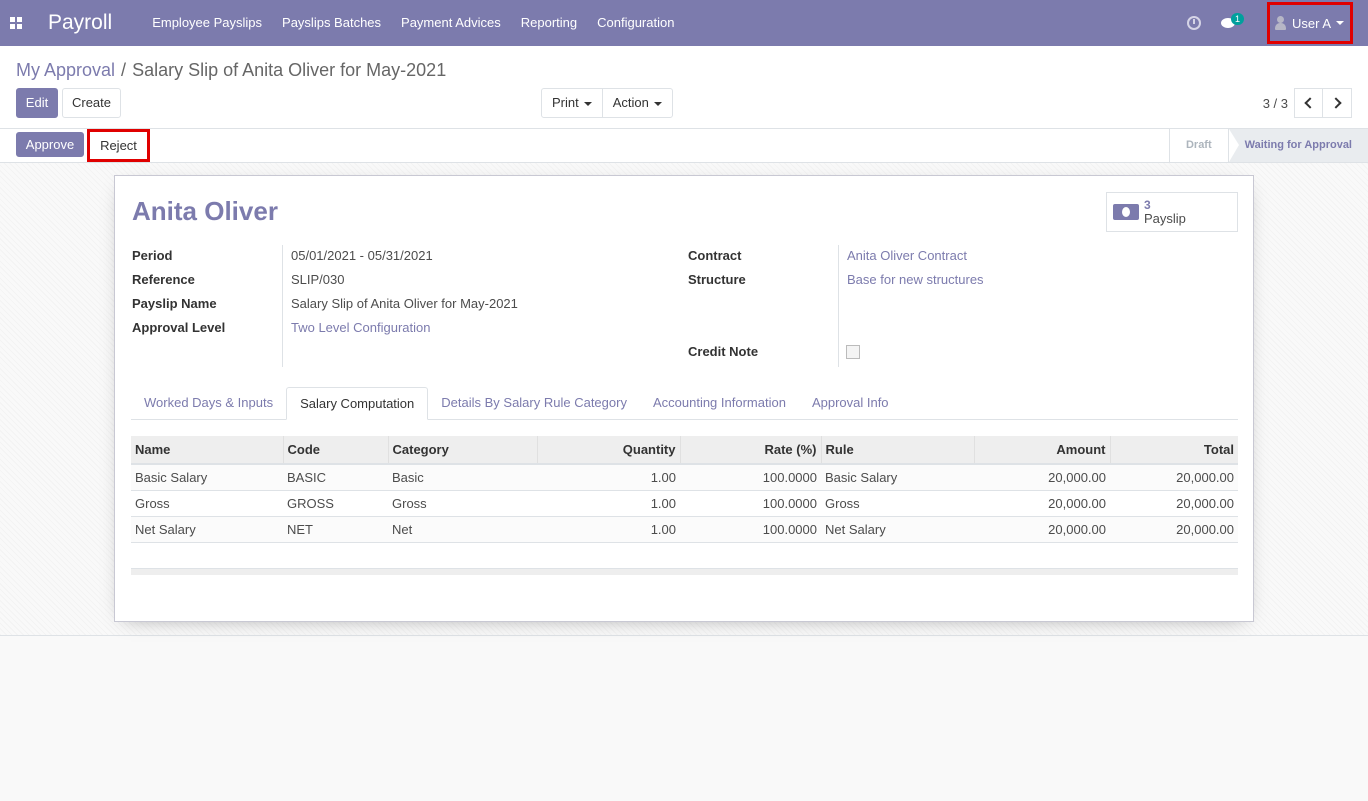 This screenshot has width=1368, height=801. I want to click on payslip-count: 3, so click(1147, 205).